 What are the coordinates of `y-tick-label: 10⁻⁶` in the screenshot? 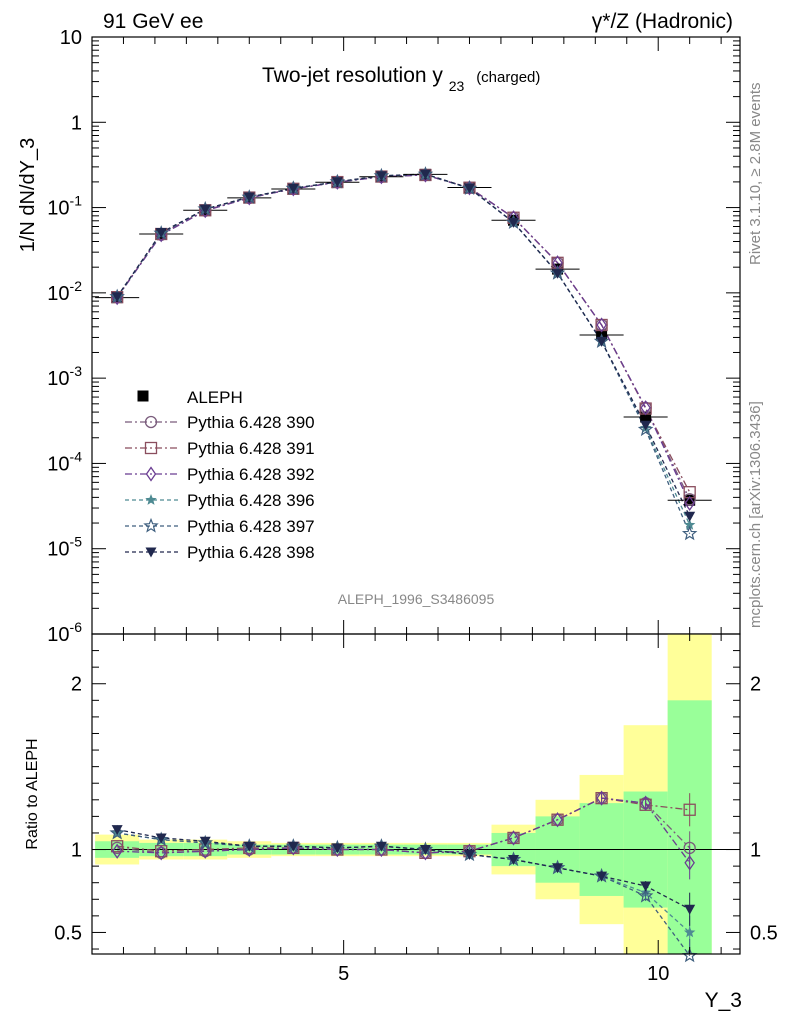 It's located at (64, 632).